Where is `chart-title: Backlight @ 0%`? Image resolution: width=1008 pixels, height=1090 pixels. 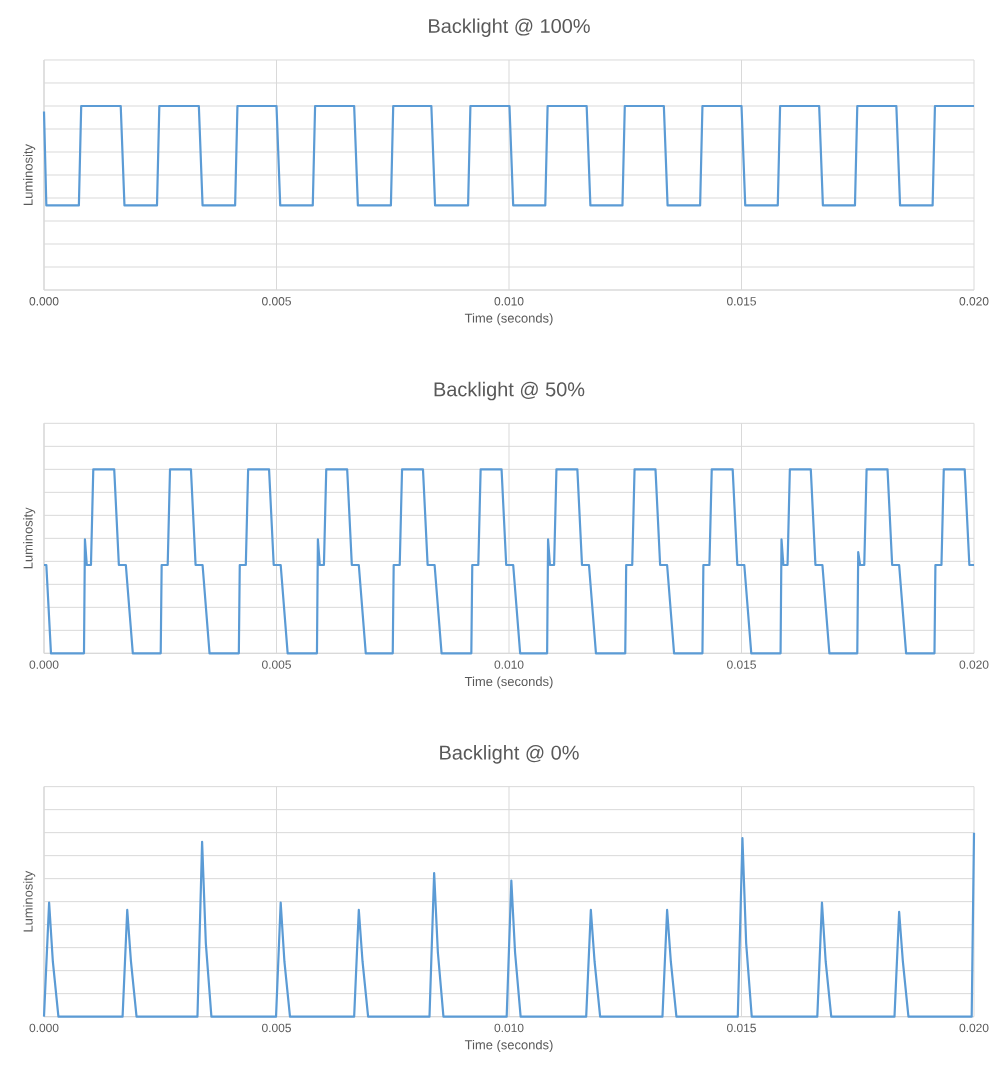
chart-title: Backlight @ 0% is located at coordinates (509, 754).